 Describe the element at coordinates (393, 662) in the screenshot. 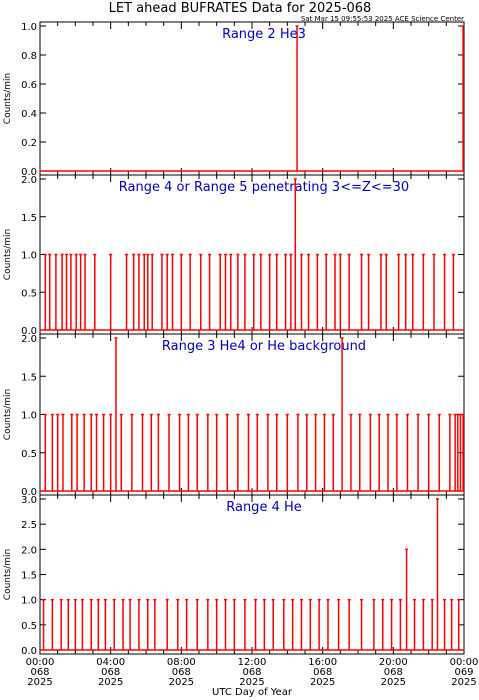

I see `x-tick-time: 20:00` at that location.